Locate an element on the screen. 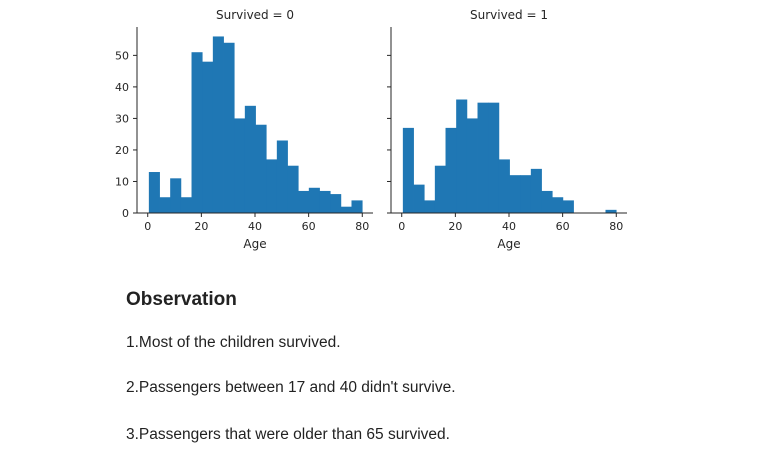 The height and width of the screenshot is (459, 766). facet-1-title: Survived = 0 is located at coordinates (255, 15).